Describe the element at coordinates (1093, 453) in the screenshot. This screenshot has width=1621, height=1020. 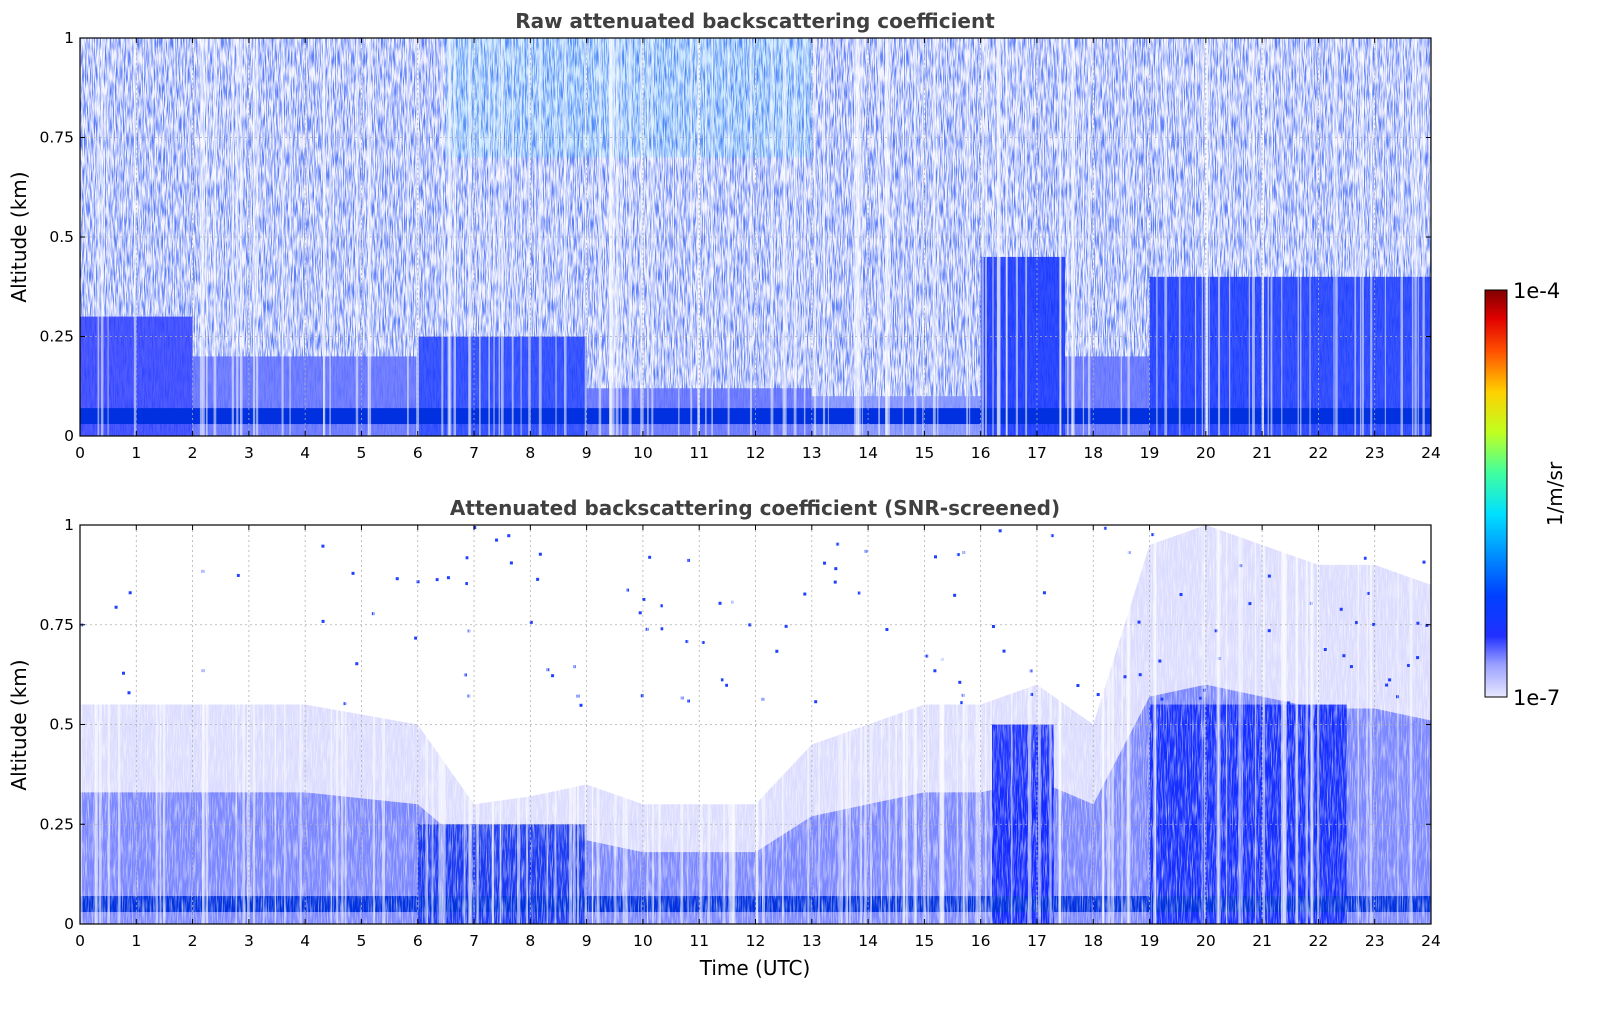
I see `x-tick-label: 18` at that location.